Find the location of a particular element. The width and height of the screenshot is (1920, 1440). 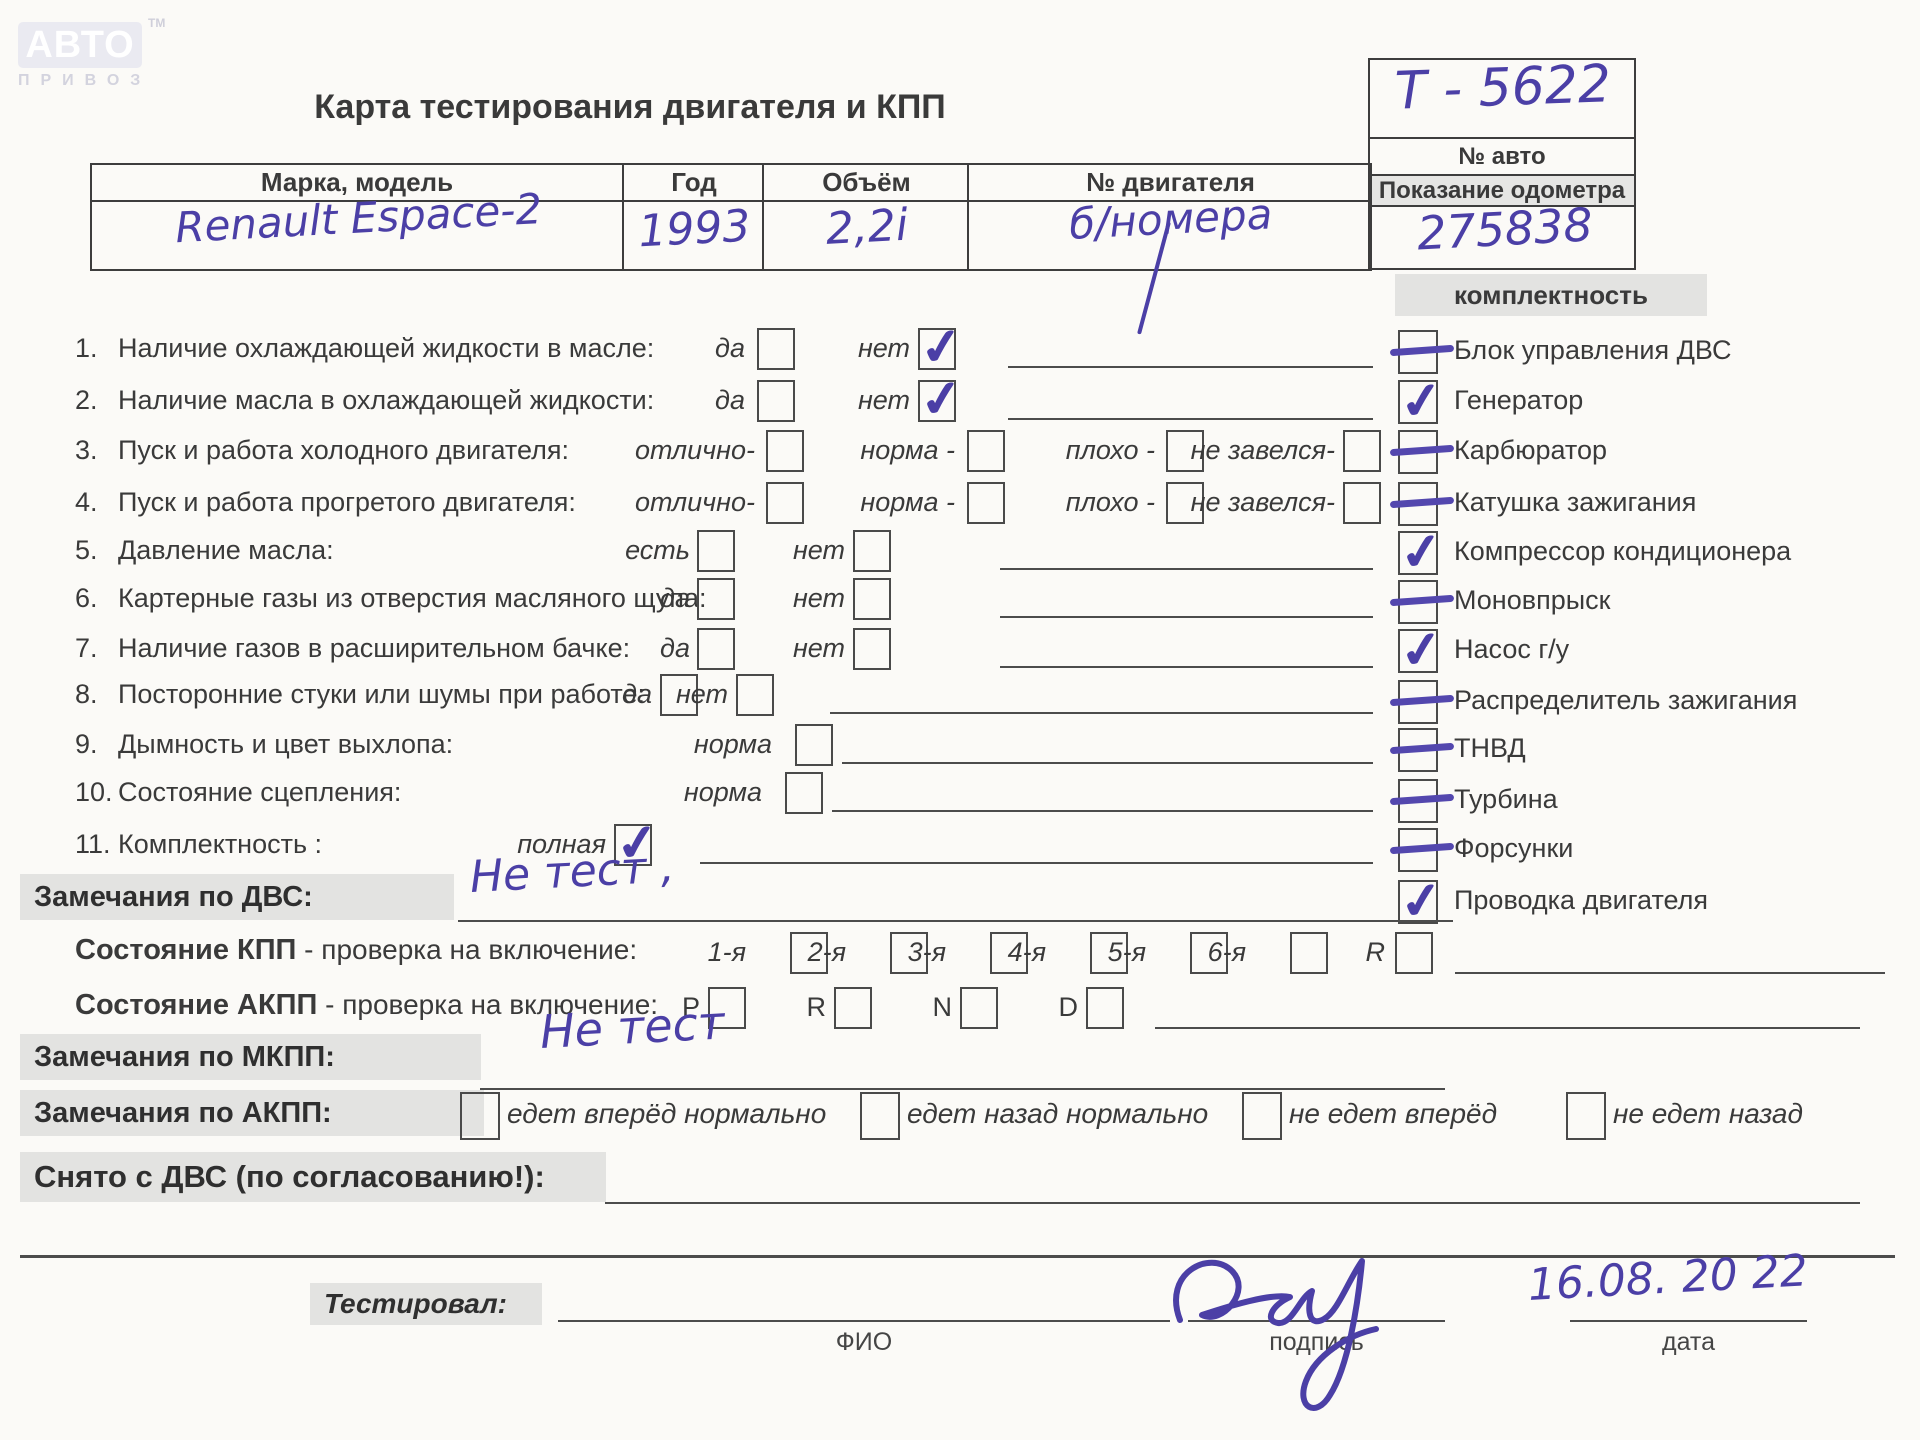

checkbox-polnaya: ✓ is located at coordinates (637, 843).